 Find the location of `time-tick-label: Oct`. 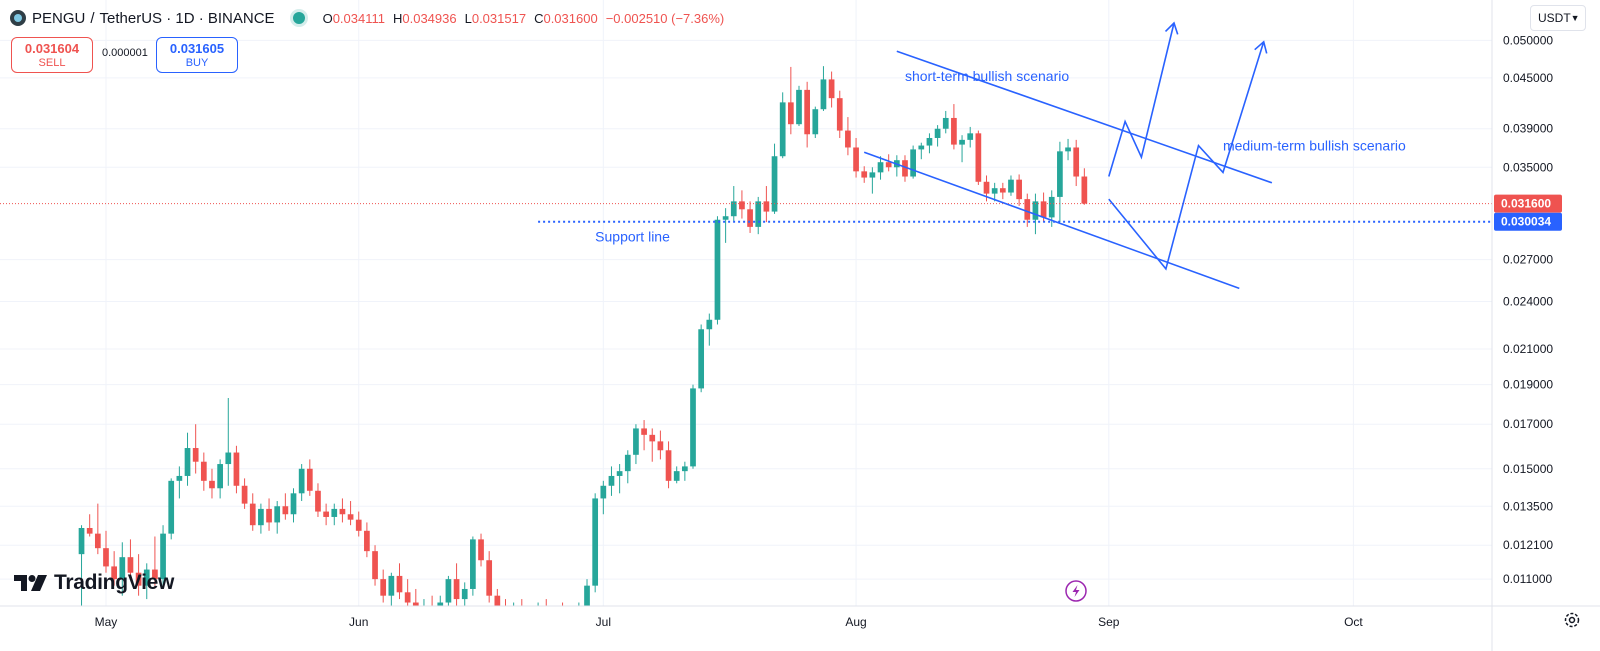

time-tick-label: Oct is located at coordinates (1353, 622).